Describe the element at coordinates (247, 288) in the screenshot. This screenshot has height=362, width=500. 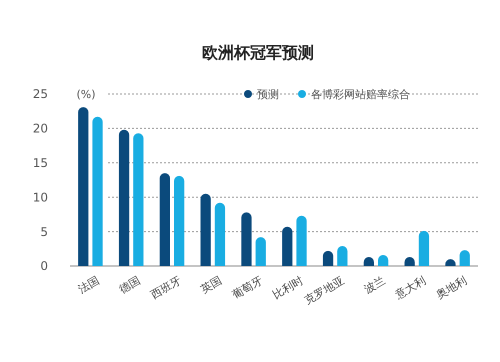
I see `x-tick-label: 葡萄牙` at that location.